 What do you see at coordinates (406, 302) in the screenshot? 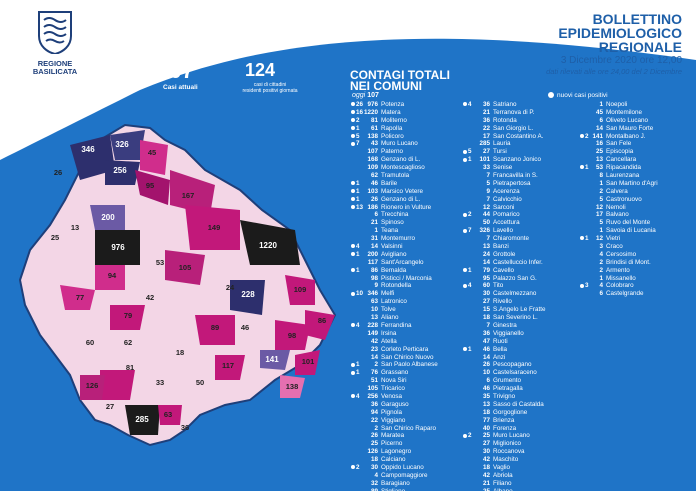
I see `municipality-row: 63 Latronico` at bounding box center [406, 302].